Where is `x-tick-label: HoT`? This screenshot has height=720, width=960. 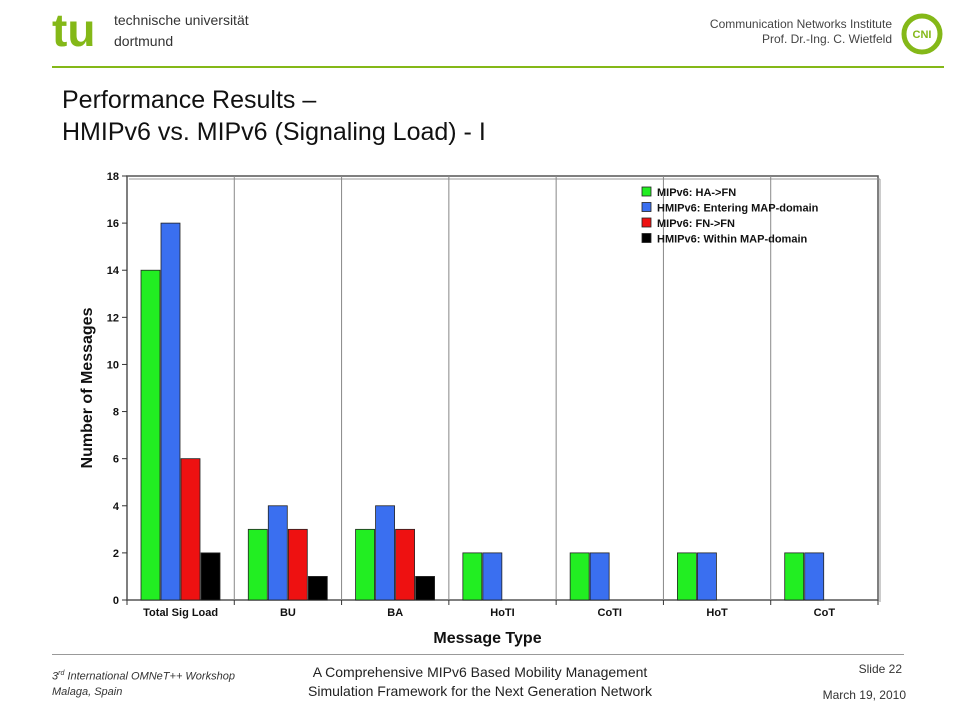
x-tick-label: HoT is located at coordinates (717, 613).